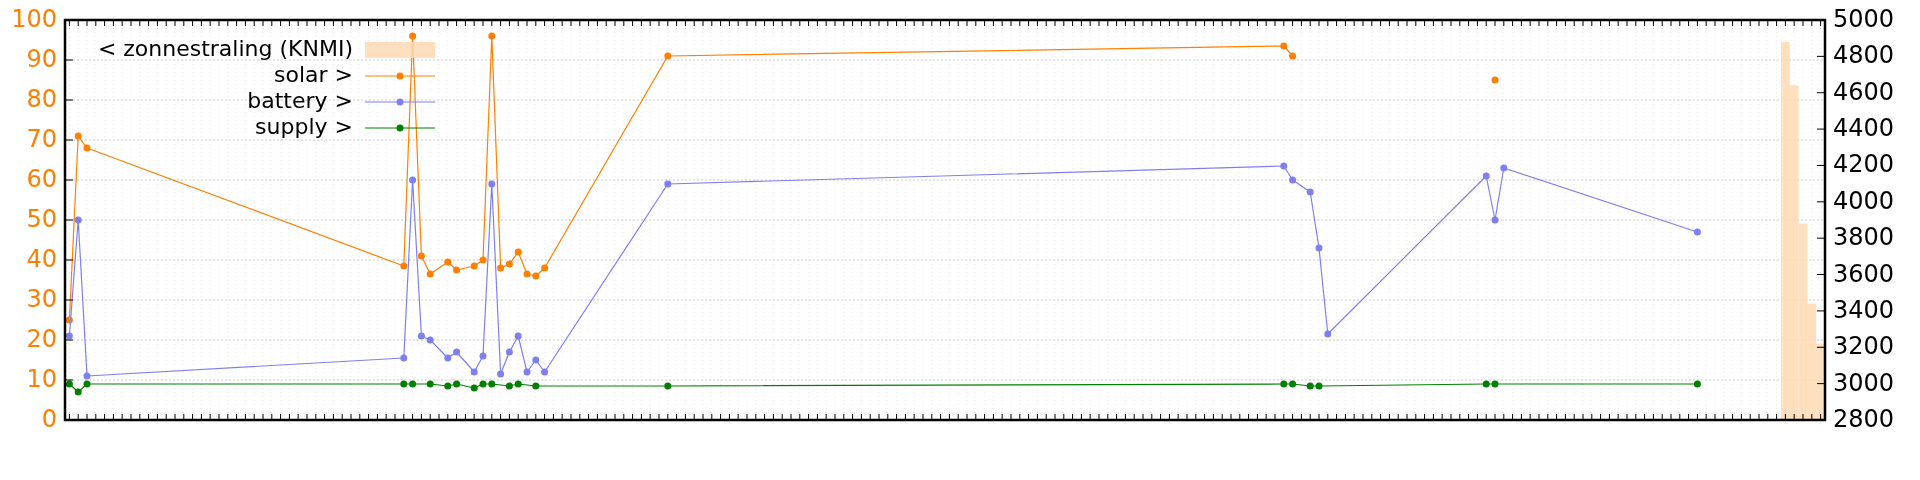 Image resolution: width=1920 pixels, height=480 pixels. I want to click on y-tick-label: 10, so click(41, 379).